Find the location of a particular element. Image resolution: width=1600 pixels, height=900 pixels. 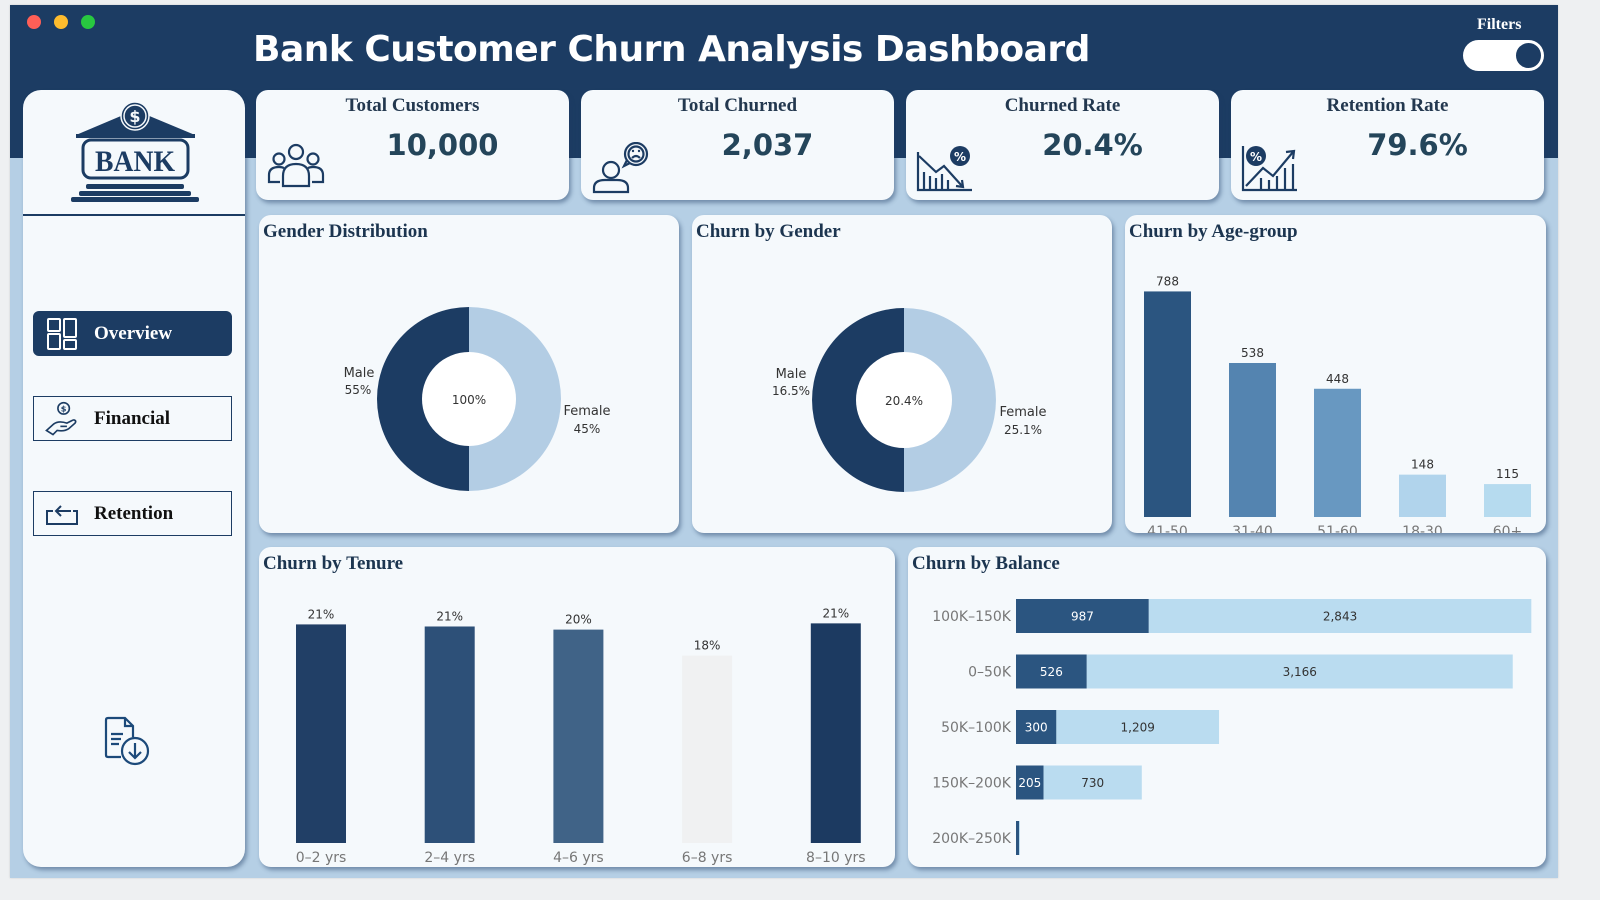

chart-decline-percent-icon: % is located at coordinates (944, 169).